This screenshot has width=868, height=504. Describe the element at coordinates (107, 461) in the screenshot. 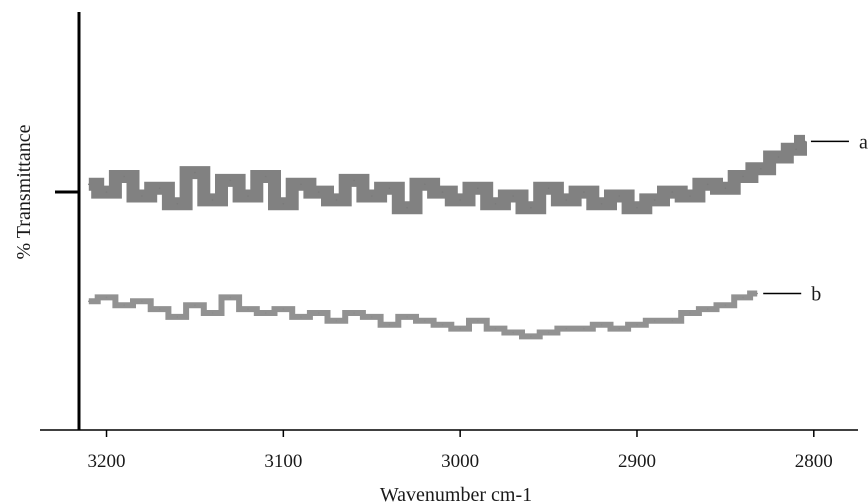

I see `x-tick-label: 3200` at that location.